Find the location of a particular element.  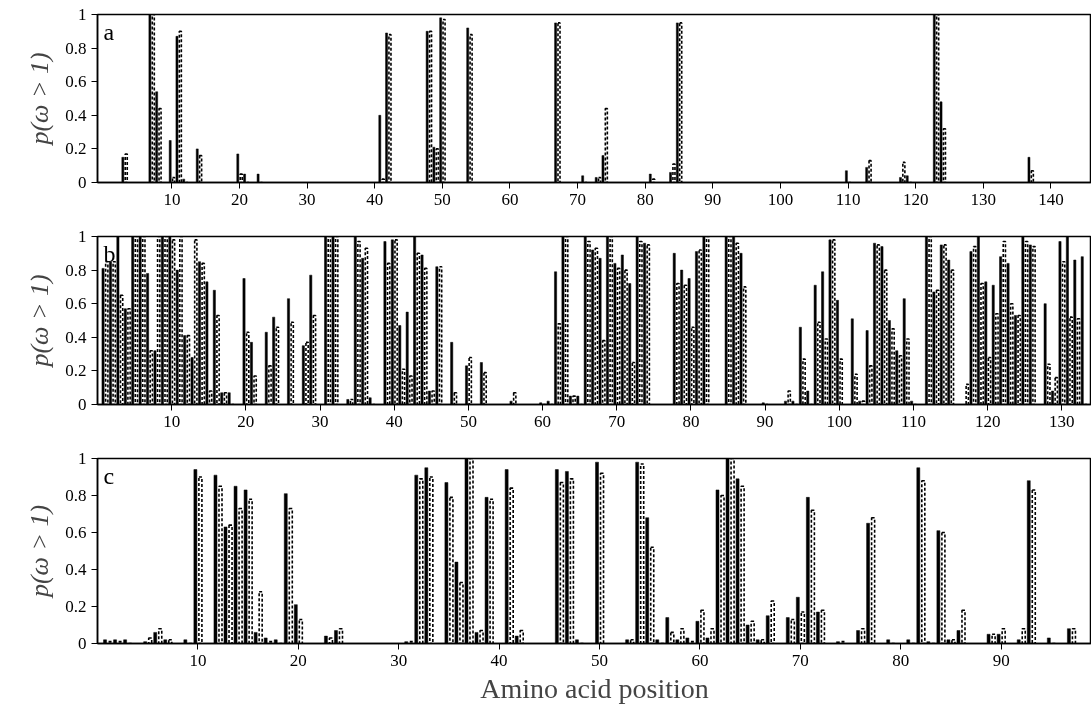

x-tick-label: 140 is located at coordinates (1051, 199).